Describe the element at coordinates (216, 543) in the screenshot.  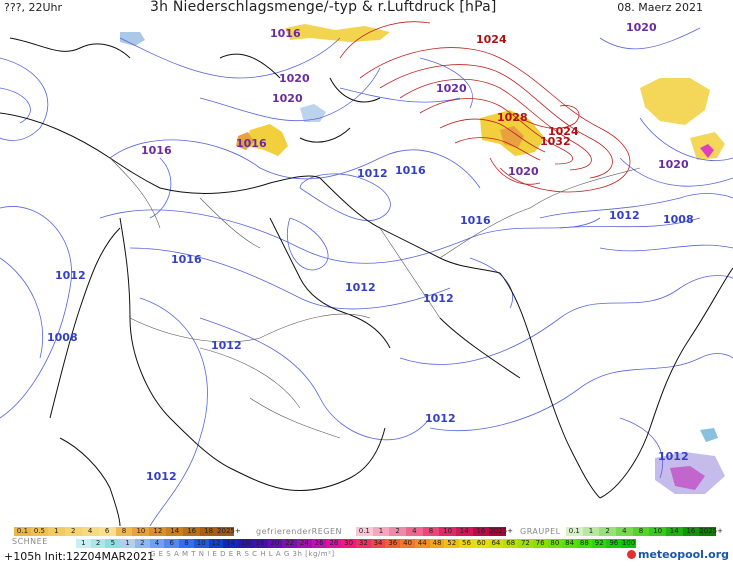
I see `total-scale-step: 12` at that location.